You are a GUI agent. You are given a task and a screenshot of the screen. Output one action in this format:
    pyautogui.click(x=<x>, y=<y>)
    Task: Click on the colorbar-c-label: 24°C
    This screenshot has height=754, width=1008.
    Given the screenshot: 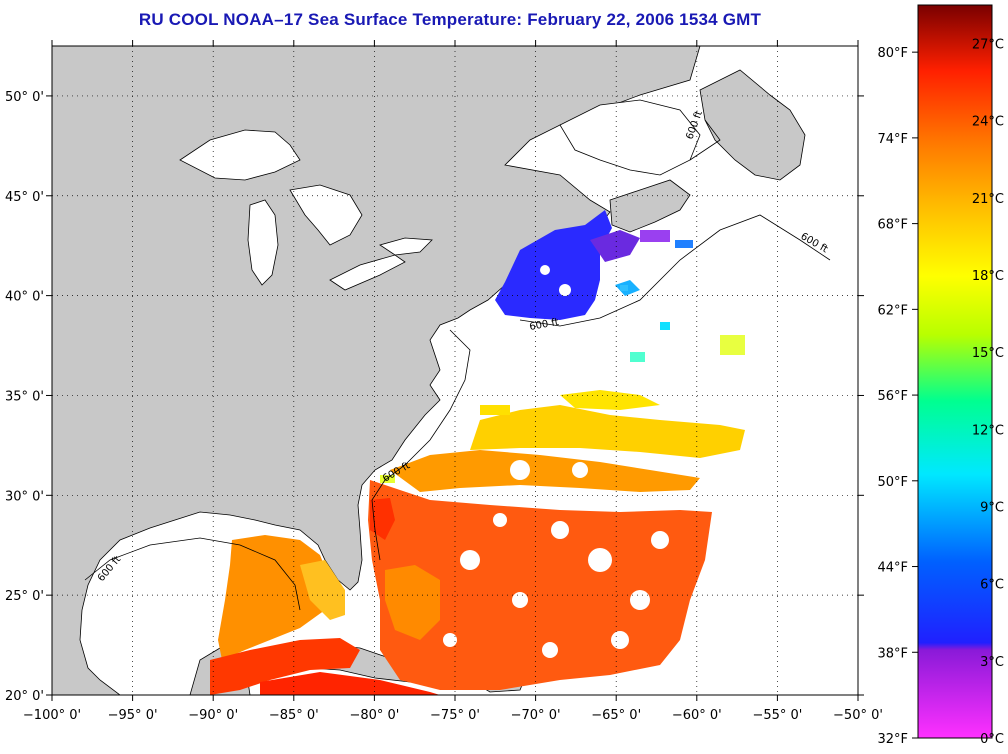 What is the action you would take?
    pyautogui.click(x=988, y=122)
    